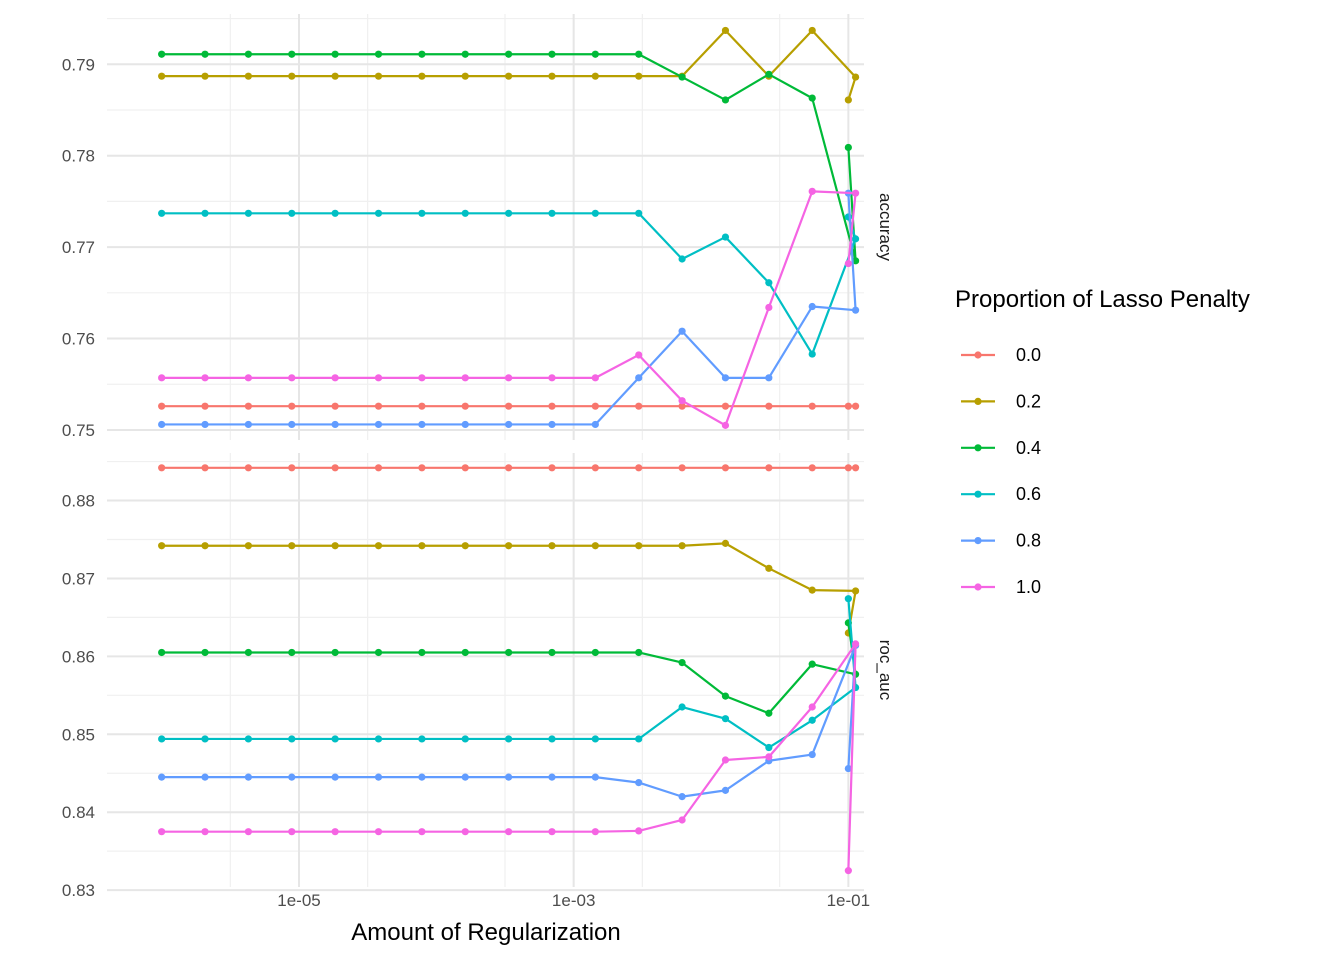 Image resolution: width=1344 pixels, height=965 pixels. Describe the element at coordinates (78, 656) in the screenshot. I see `y-tick-label: 0.86` at that location.